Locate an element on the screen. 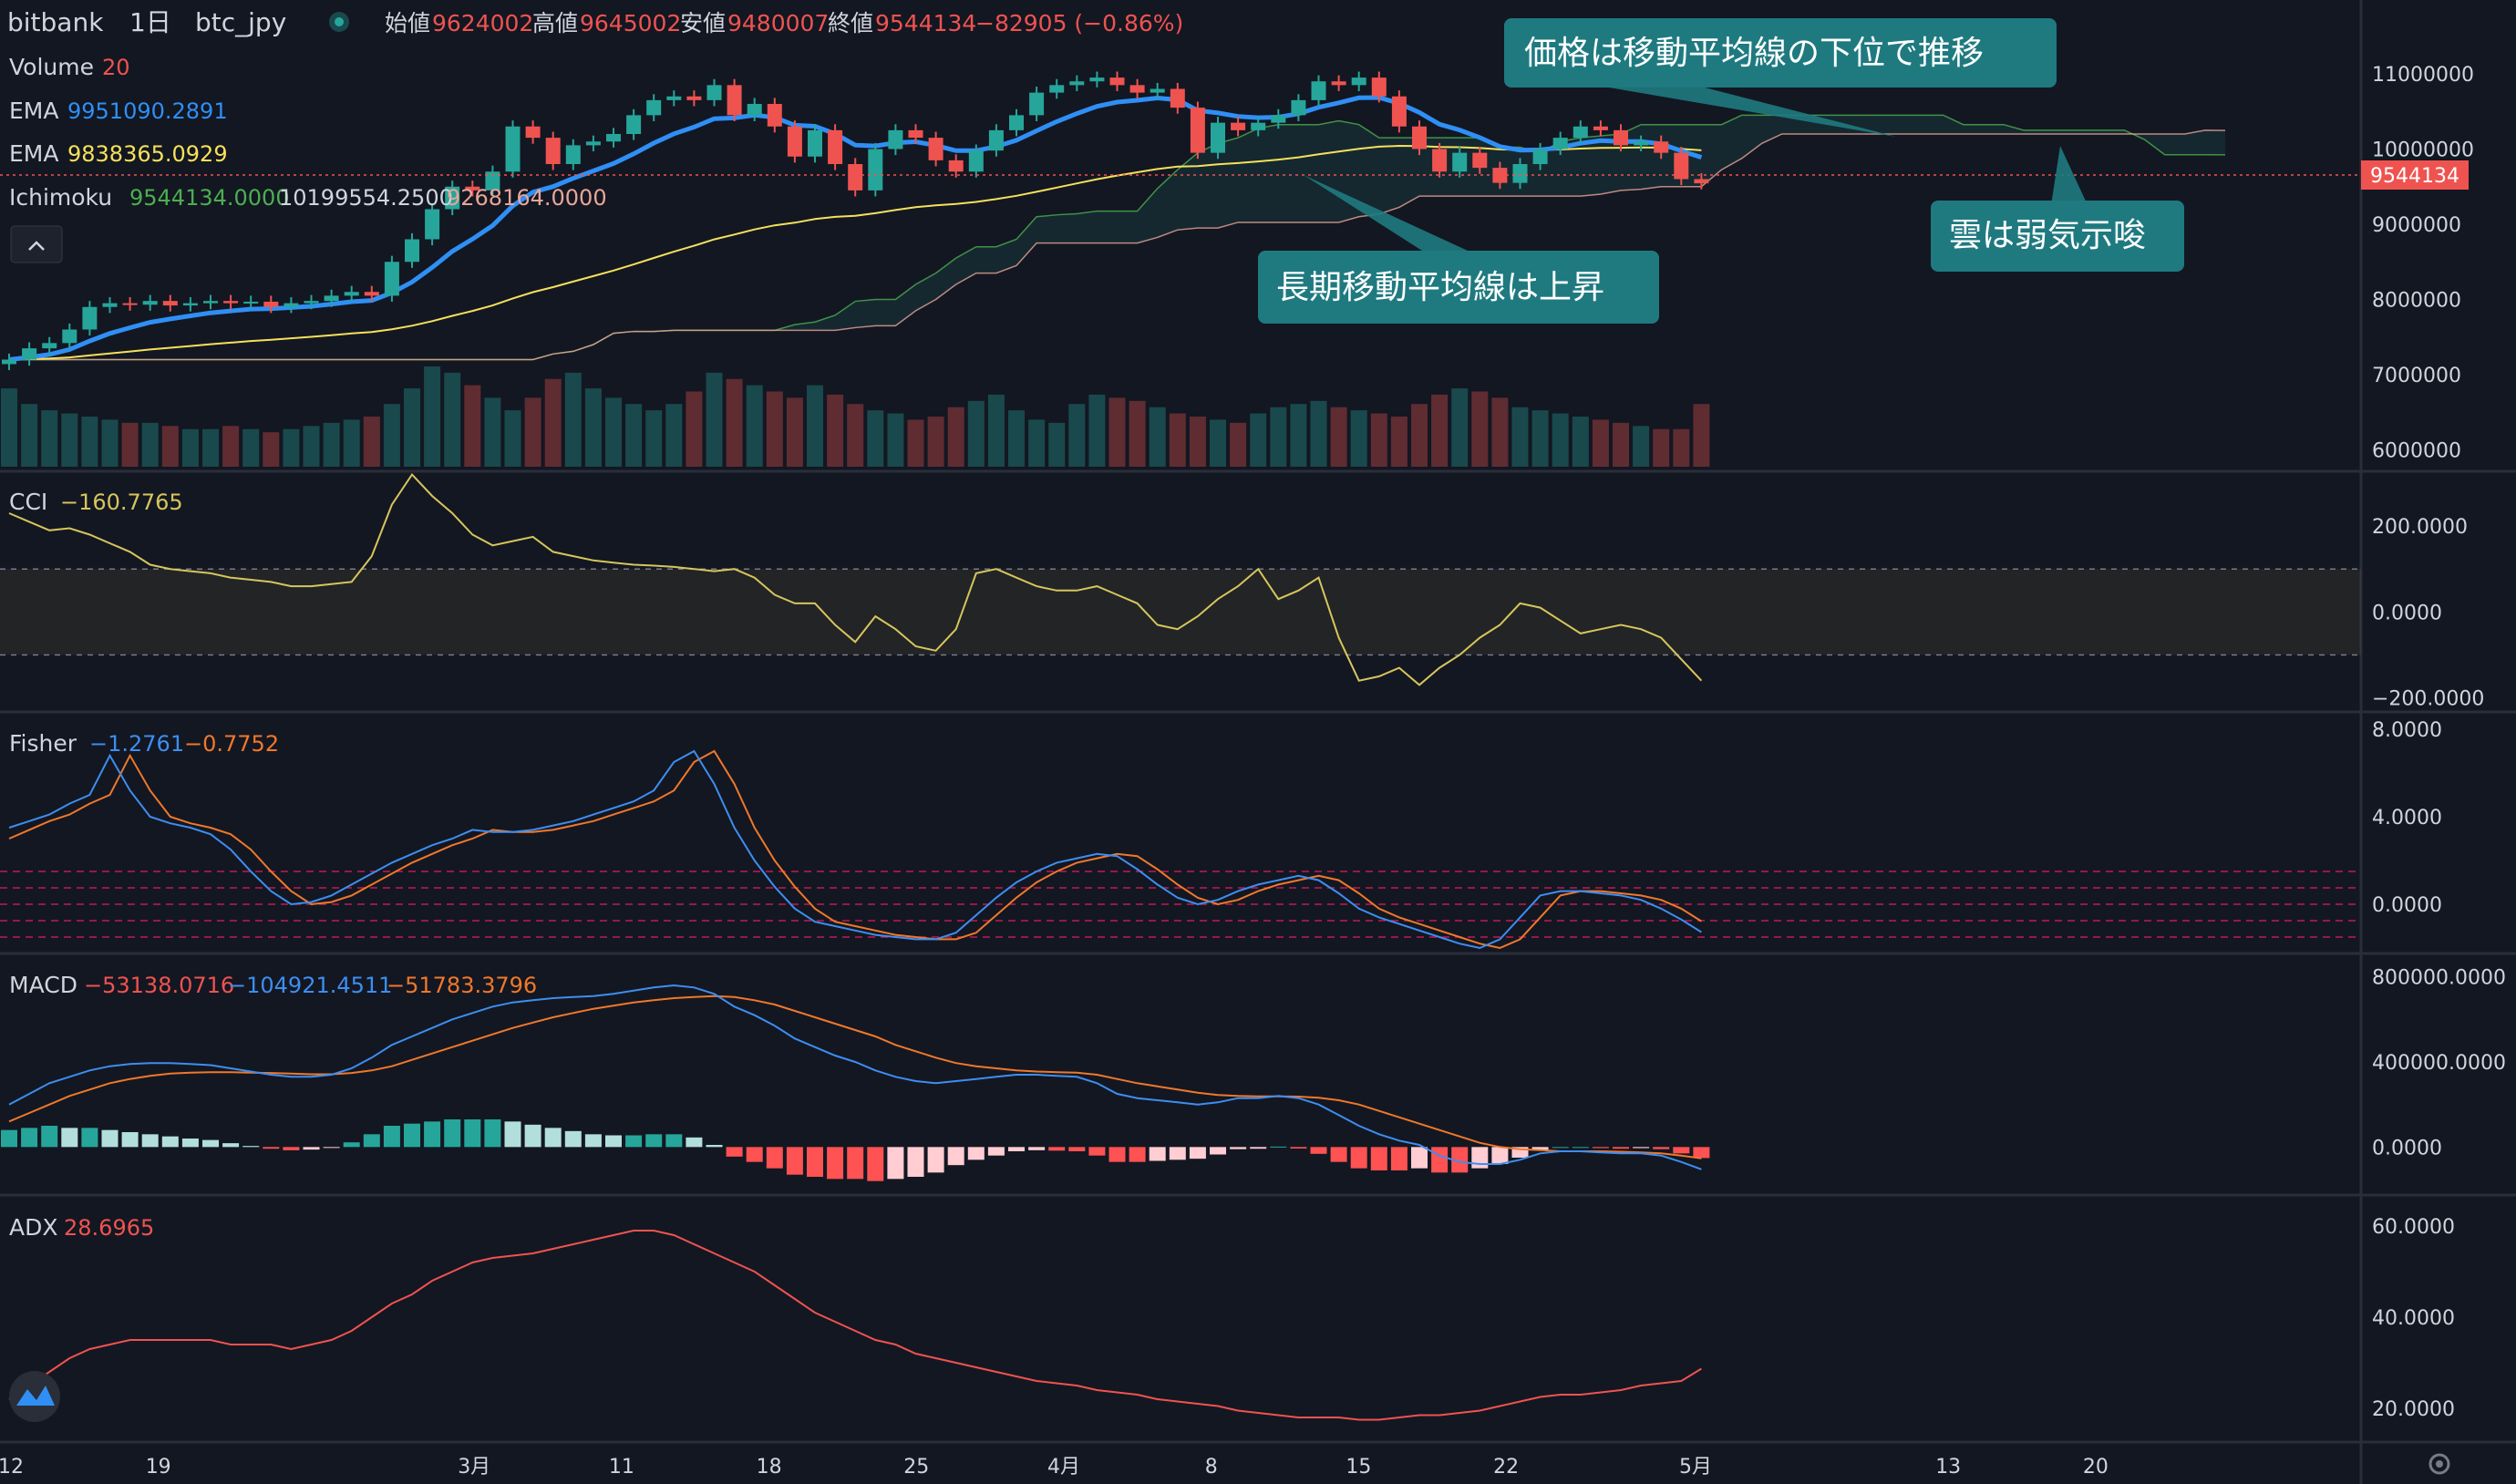 Image resolution: width=2516 pixels, height=1484 pixels. annotation-long-ma-rising: 長期移動平均線は上昇 is located at coordinates (1459, 249).